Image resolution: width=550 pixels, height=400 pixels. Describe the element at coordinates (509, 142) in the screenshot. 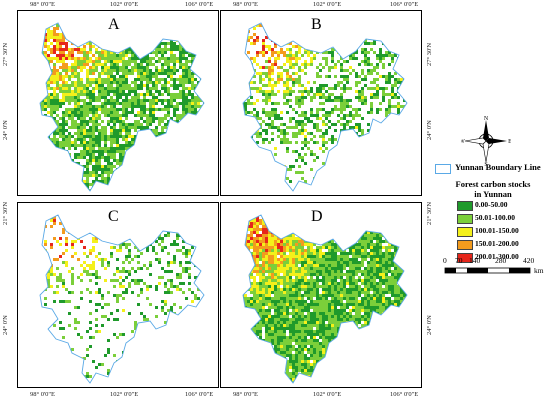

I see `compass-e: E` at that location.